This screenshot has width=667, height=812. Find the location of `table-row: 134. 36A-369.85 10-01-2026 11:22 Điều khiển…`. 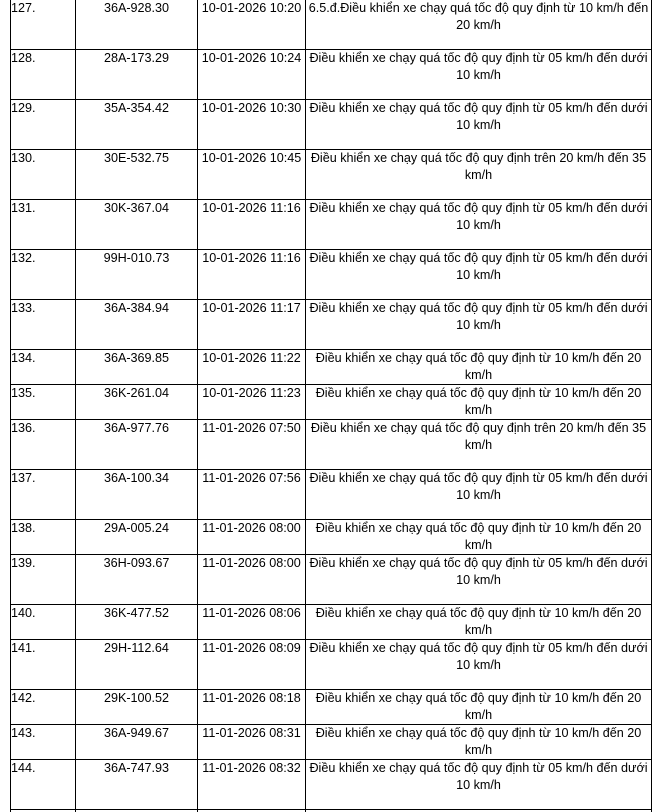

table-row: 134. 36A-369.85 10-01-2026 11:22 Điều khiển… is located at coordinates (331, 367).